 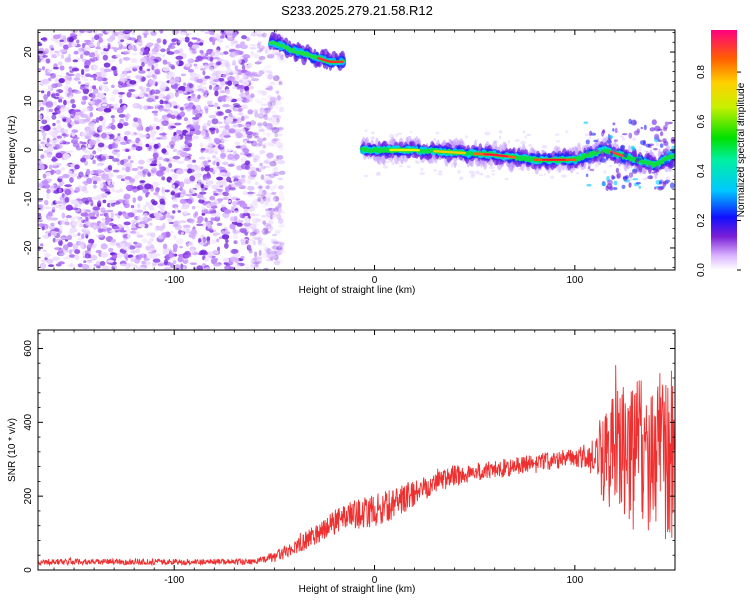 What do you see at coordinates (701, 121) in the screenshot?
I see `colorbar-tick-label: 0.6` at bounding box center [701, 121].